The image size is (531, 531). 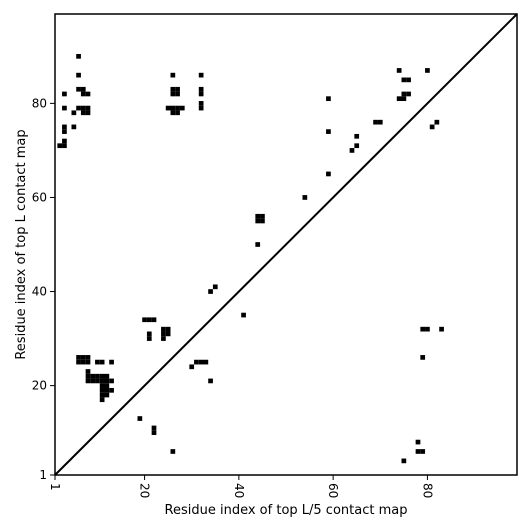 I want to click on y-tick-label: 1, so click(x=43, y=475).